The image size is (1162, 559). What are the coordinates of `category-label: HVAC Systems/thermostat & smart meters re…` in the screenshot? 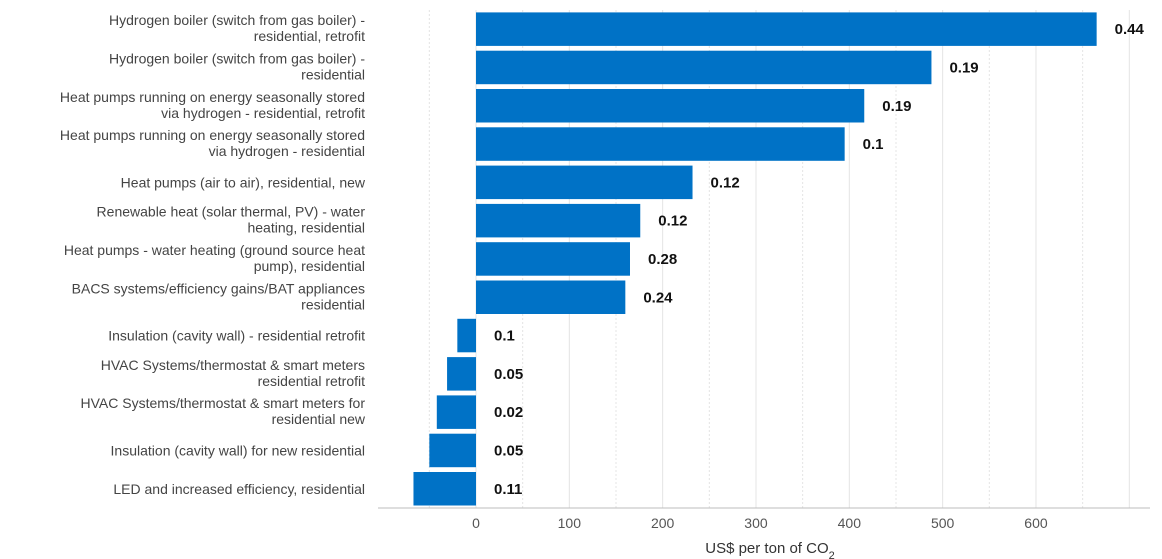 It's located at (233, 373).